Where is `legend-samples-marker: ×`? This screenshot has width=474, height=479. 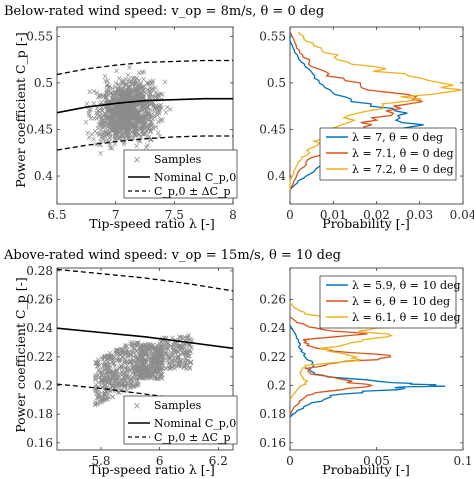 legend-samples-marker: × is located at coordinates (137, 406).